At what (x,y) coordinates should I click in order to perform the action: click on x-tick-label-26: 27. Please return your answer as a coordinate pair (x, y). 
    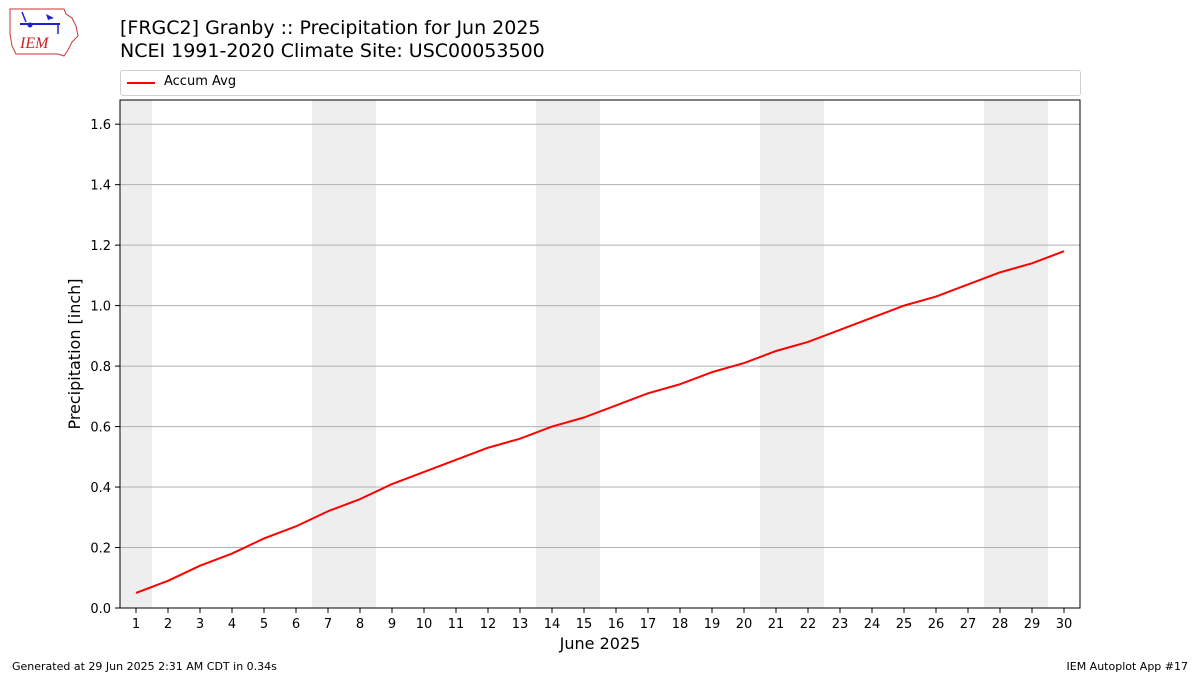
    Looking at the image, I should click on (968, 624).